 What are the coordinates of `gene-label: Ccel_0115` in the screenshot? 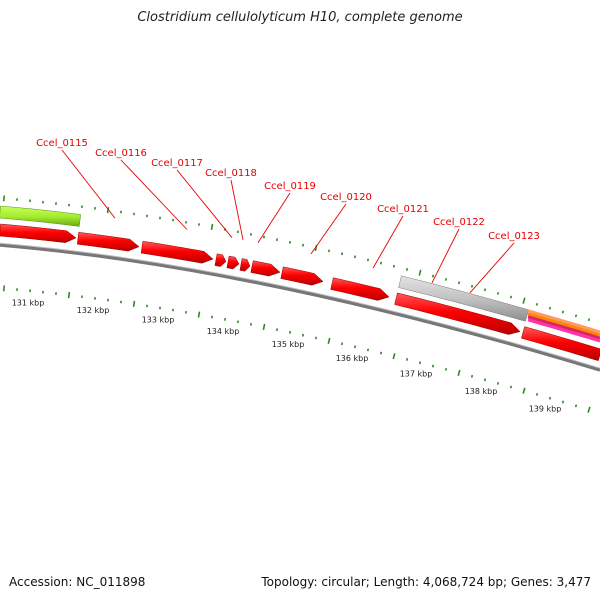 It's located at (62, 143).